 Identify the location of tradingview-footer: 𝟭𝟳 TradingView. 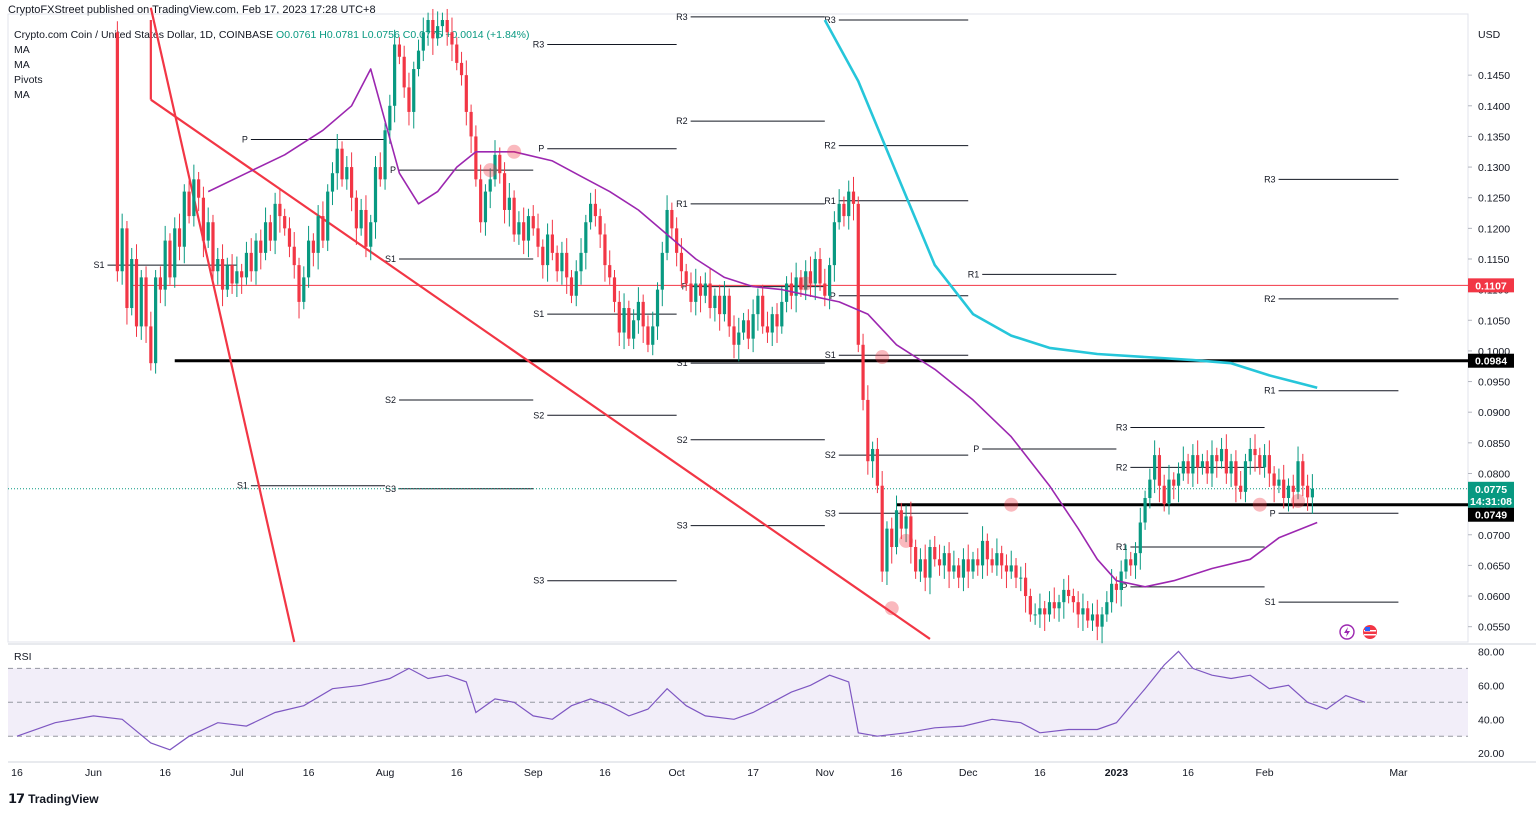
(53, 799).